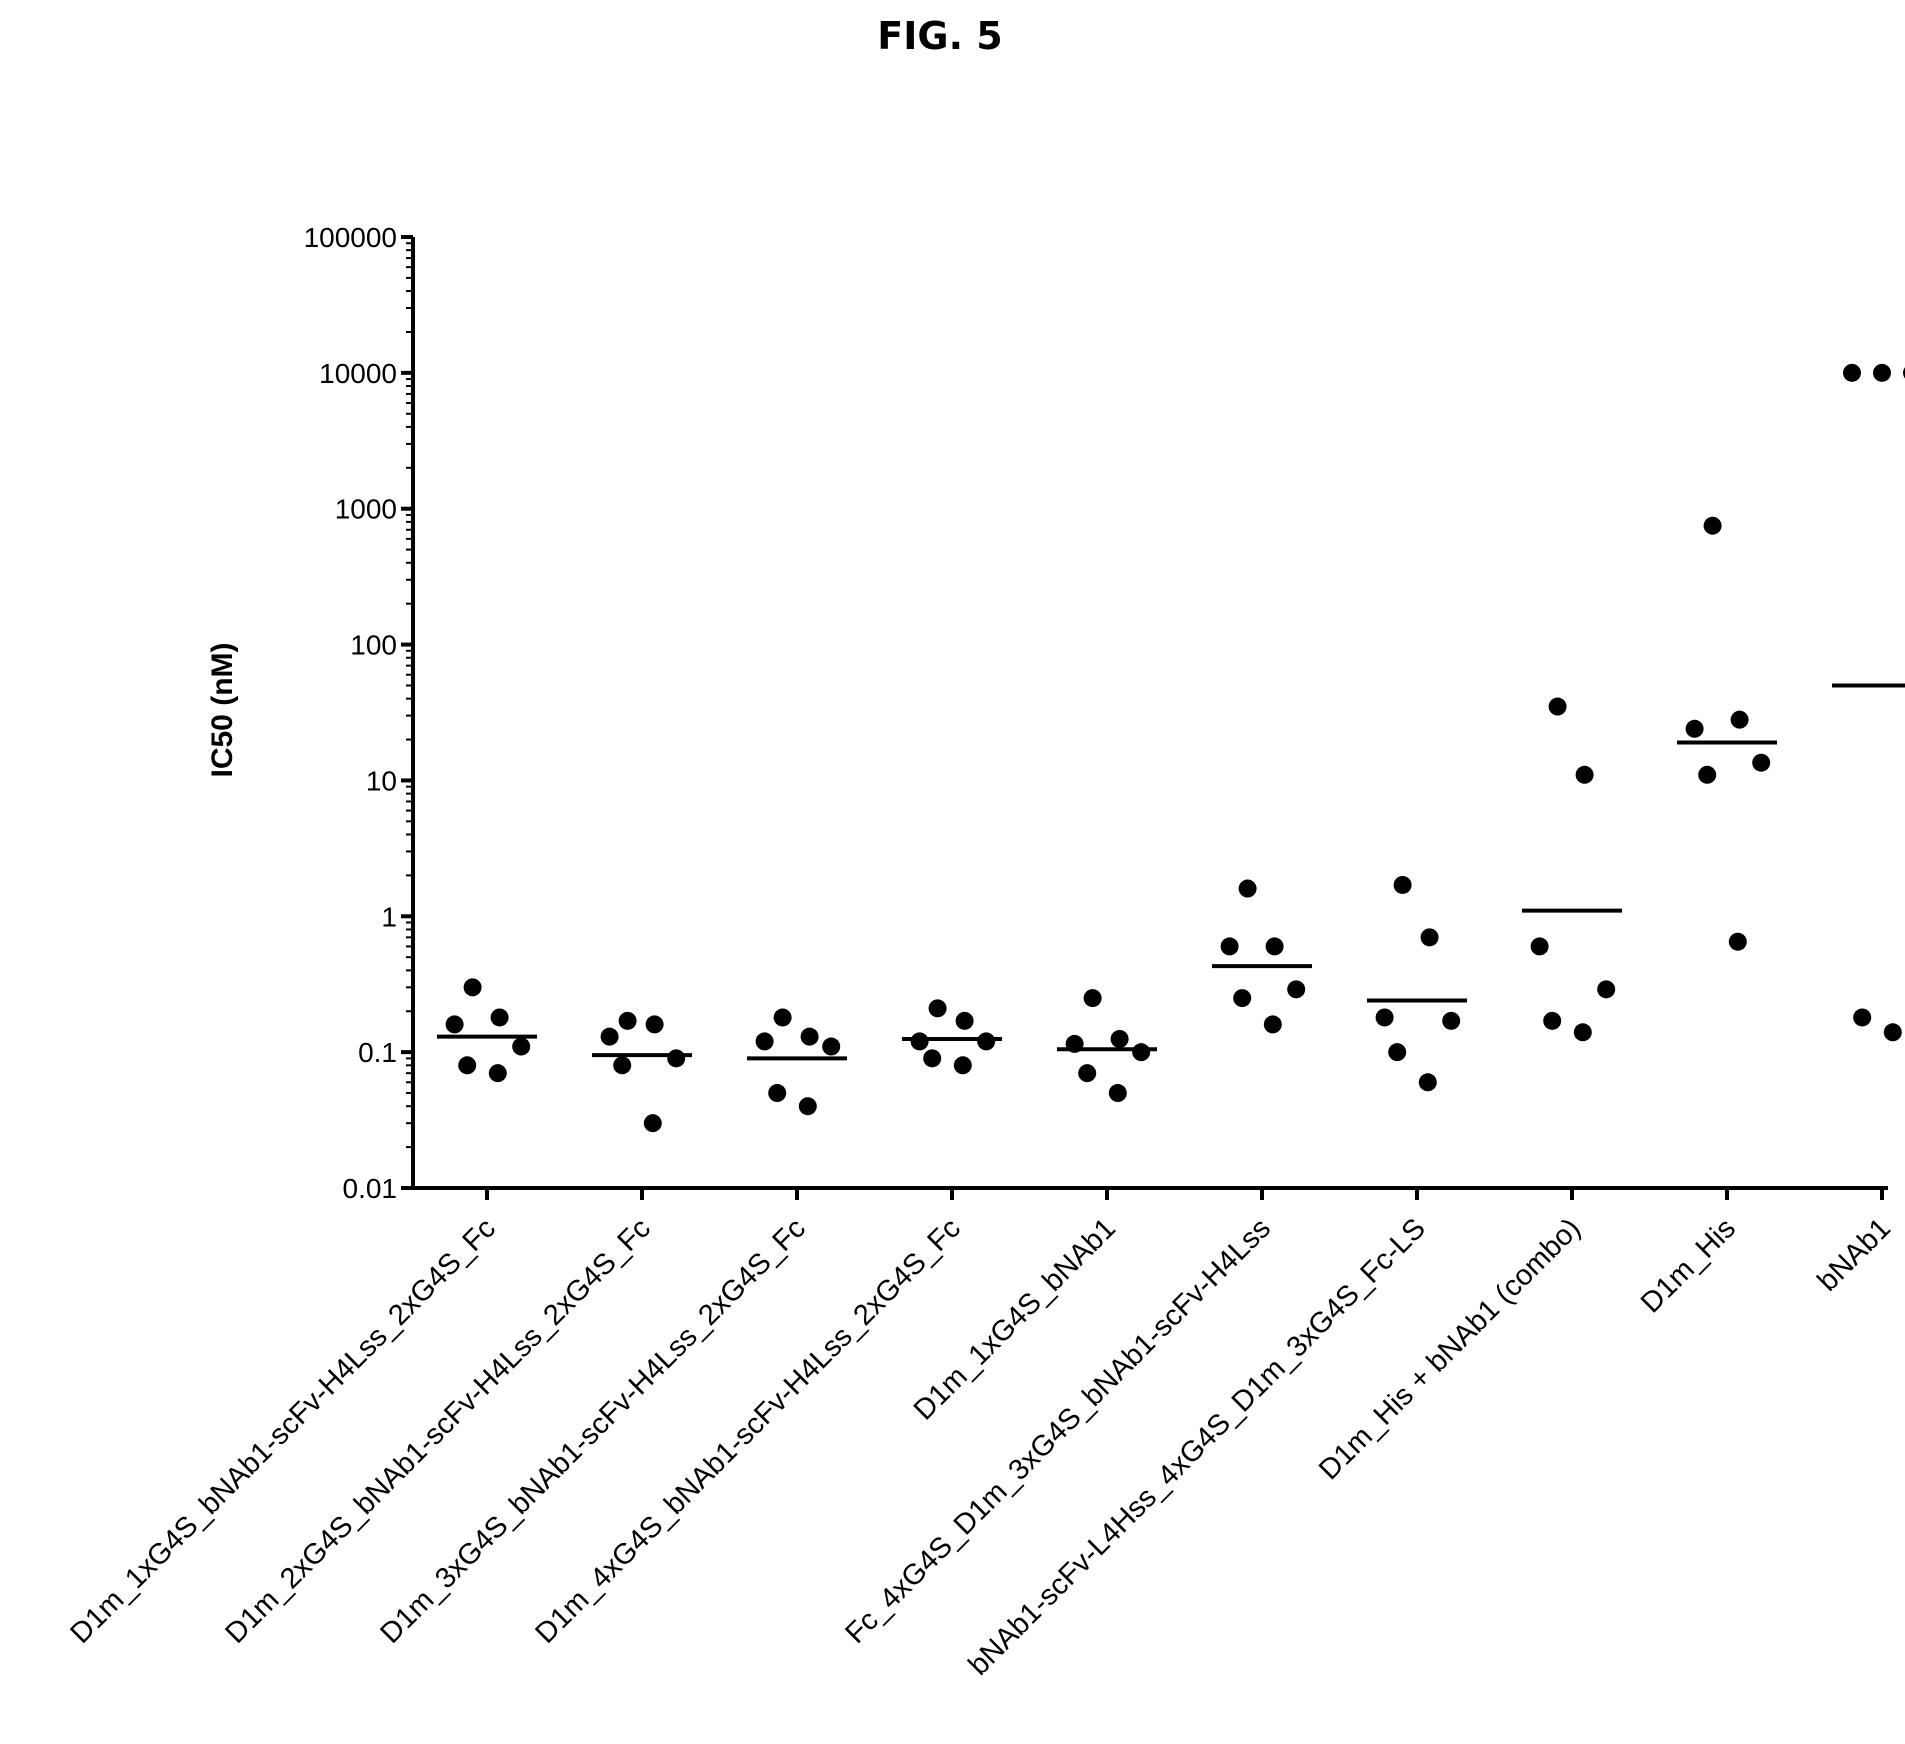  What do you see at coordinates (1854, 1254) in the screenshot?
I see `x-category-label: bNAb1` at bounding box center [1854, 1254].